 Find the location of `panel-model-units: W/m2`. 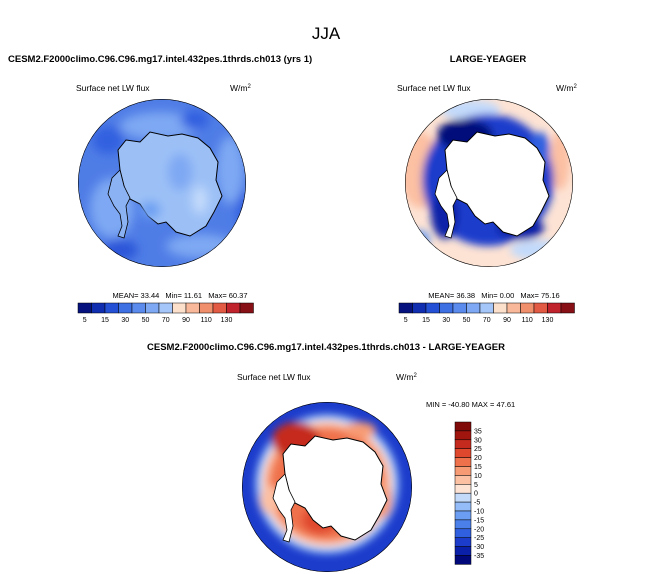

panel-model-units: W/m2 is located at coordinates (240, 88).